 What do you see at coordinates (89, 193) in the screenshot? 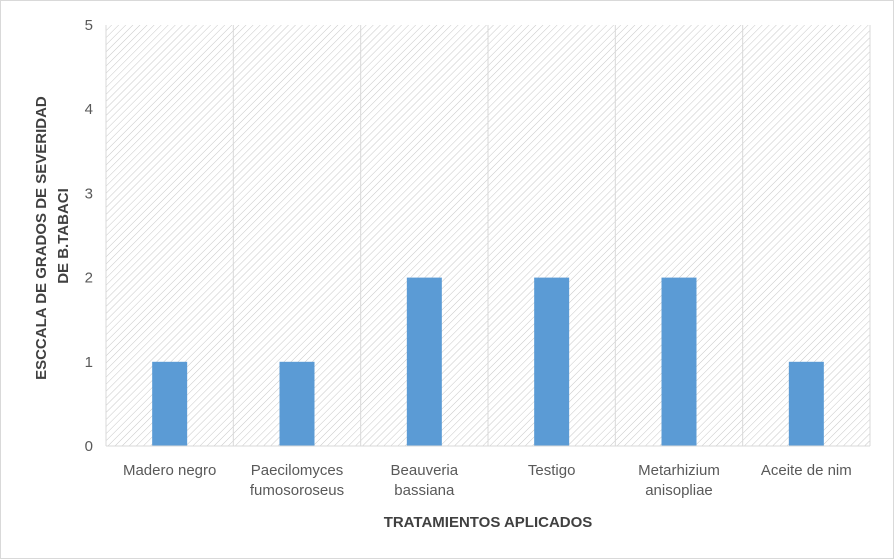
I see `y-tick-label: 3` at bounding box center [89, 193].